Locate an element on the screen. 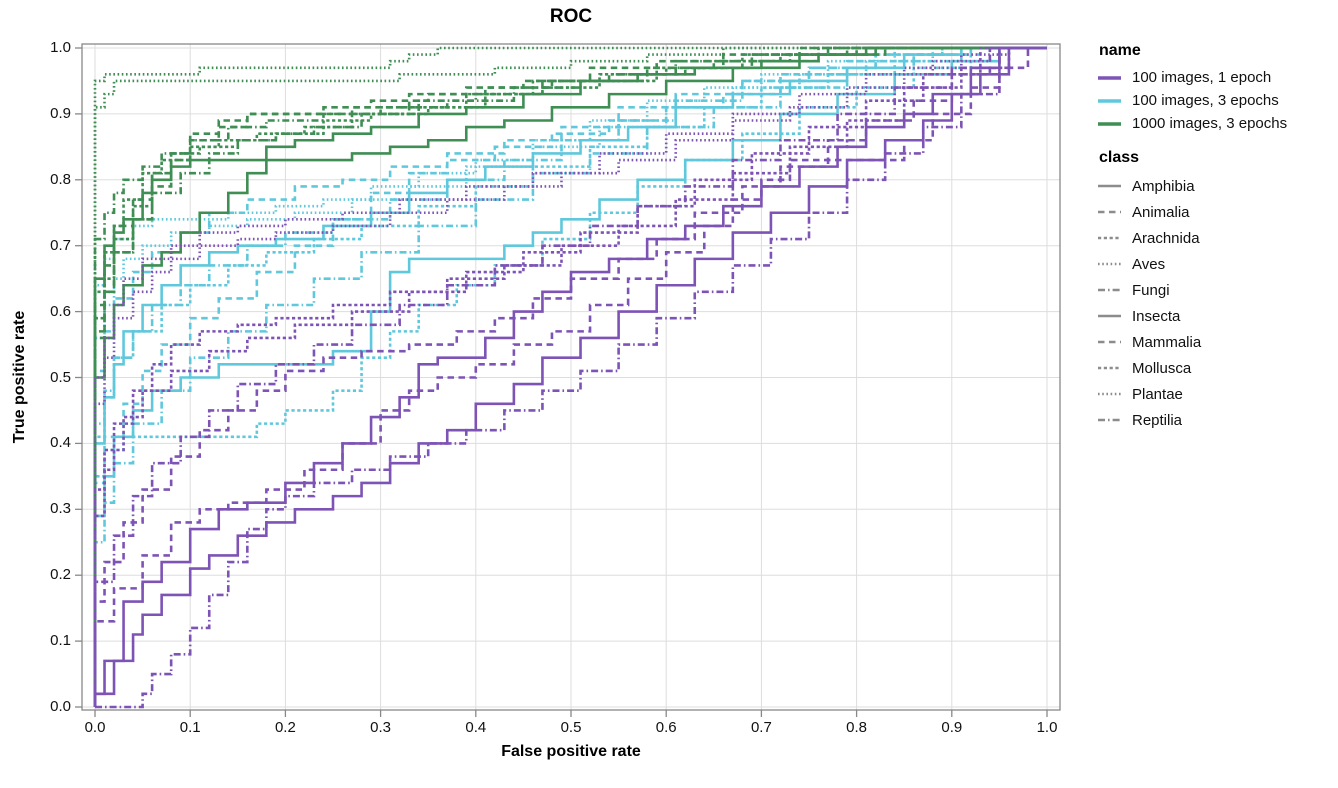 Image resolution: width=1338 pixels, height=788 pixels. class-legend-item: Fungi is located at coordinates (1217, 290).